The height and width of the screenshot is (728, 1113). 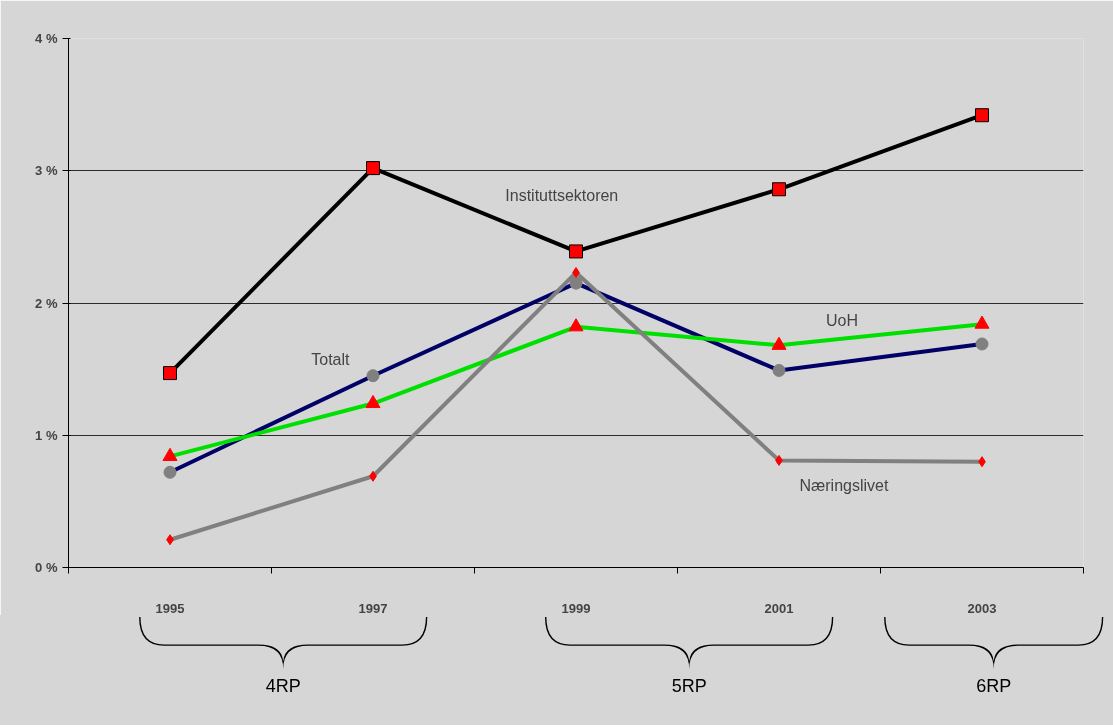 What do you see at coordinates (779, 608) in the screenshot?
I see `x-tick-label: 2001` at bounding box center [779, 608].